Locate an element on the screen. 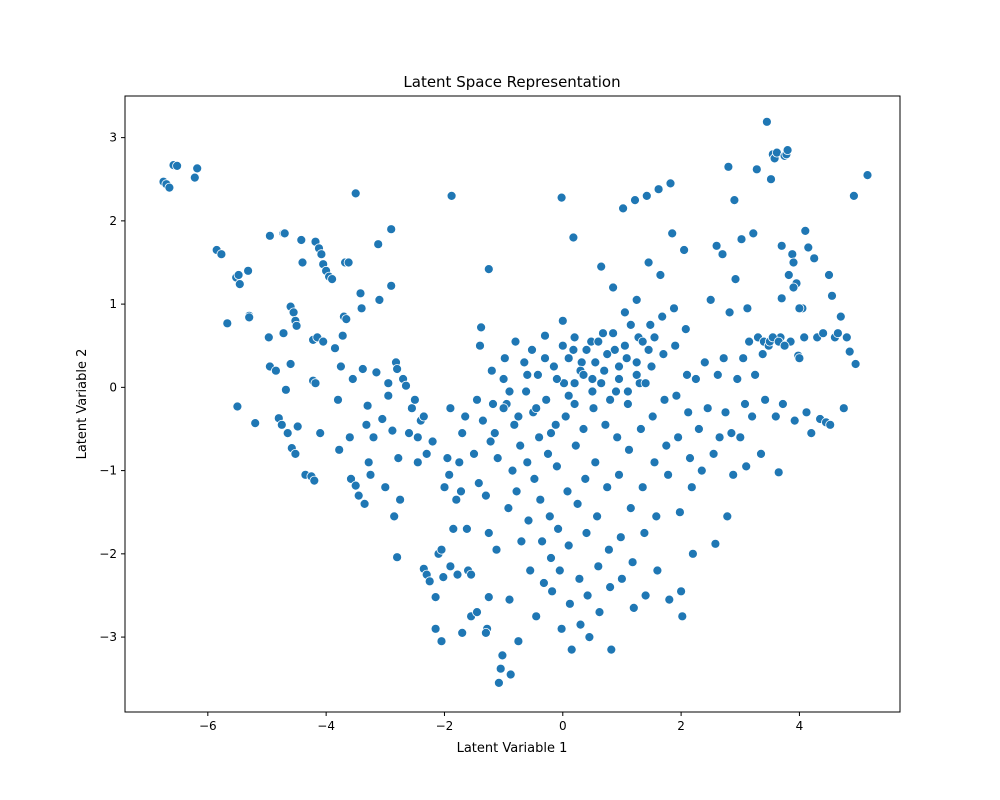 The height and width of the screenshot is (800, 1000). y-axis: −3 −2 −1 0 1 2 3 is located at coordinates (112, 387).